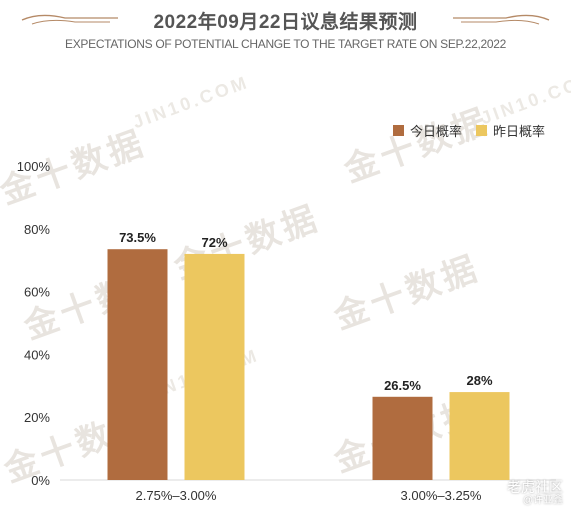  What do you see at coordinates (34, 166) in the screenshot?
I see `y-tick-label: 100%` at bounding box center [34, 166].